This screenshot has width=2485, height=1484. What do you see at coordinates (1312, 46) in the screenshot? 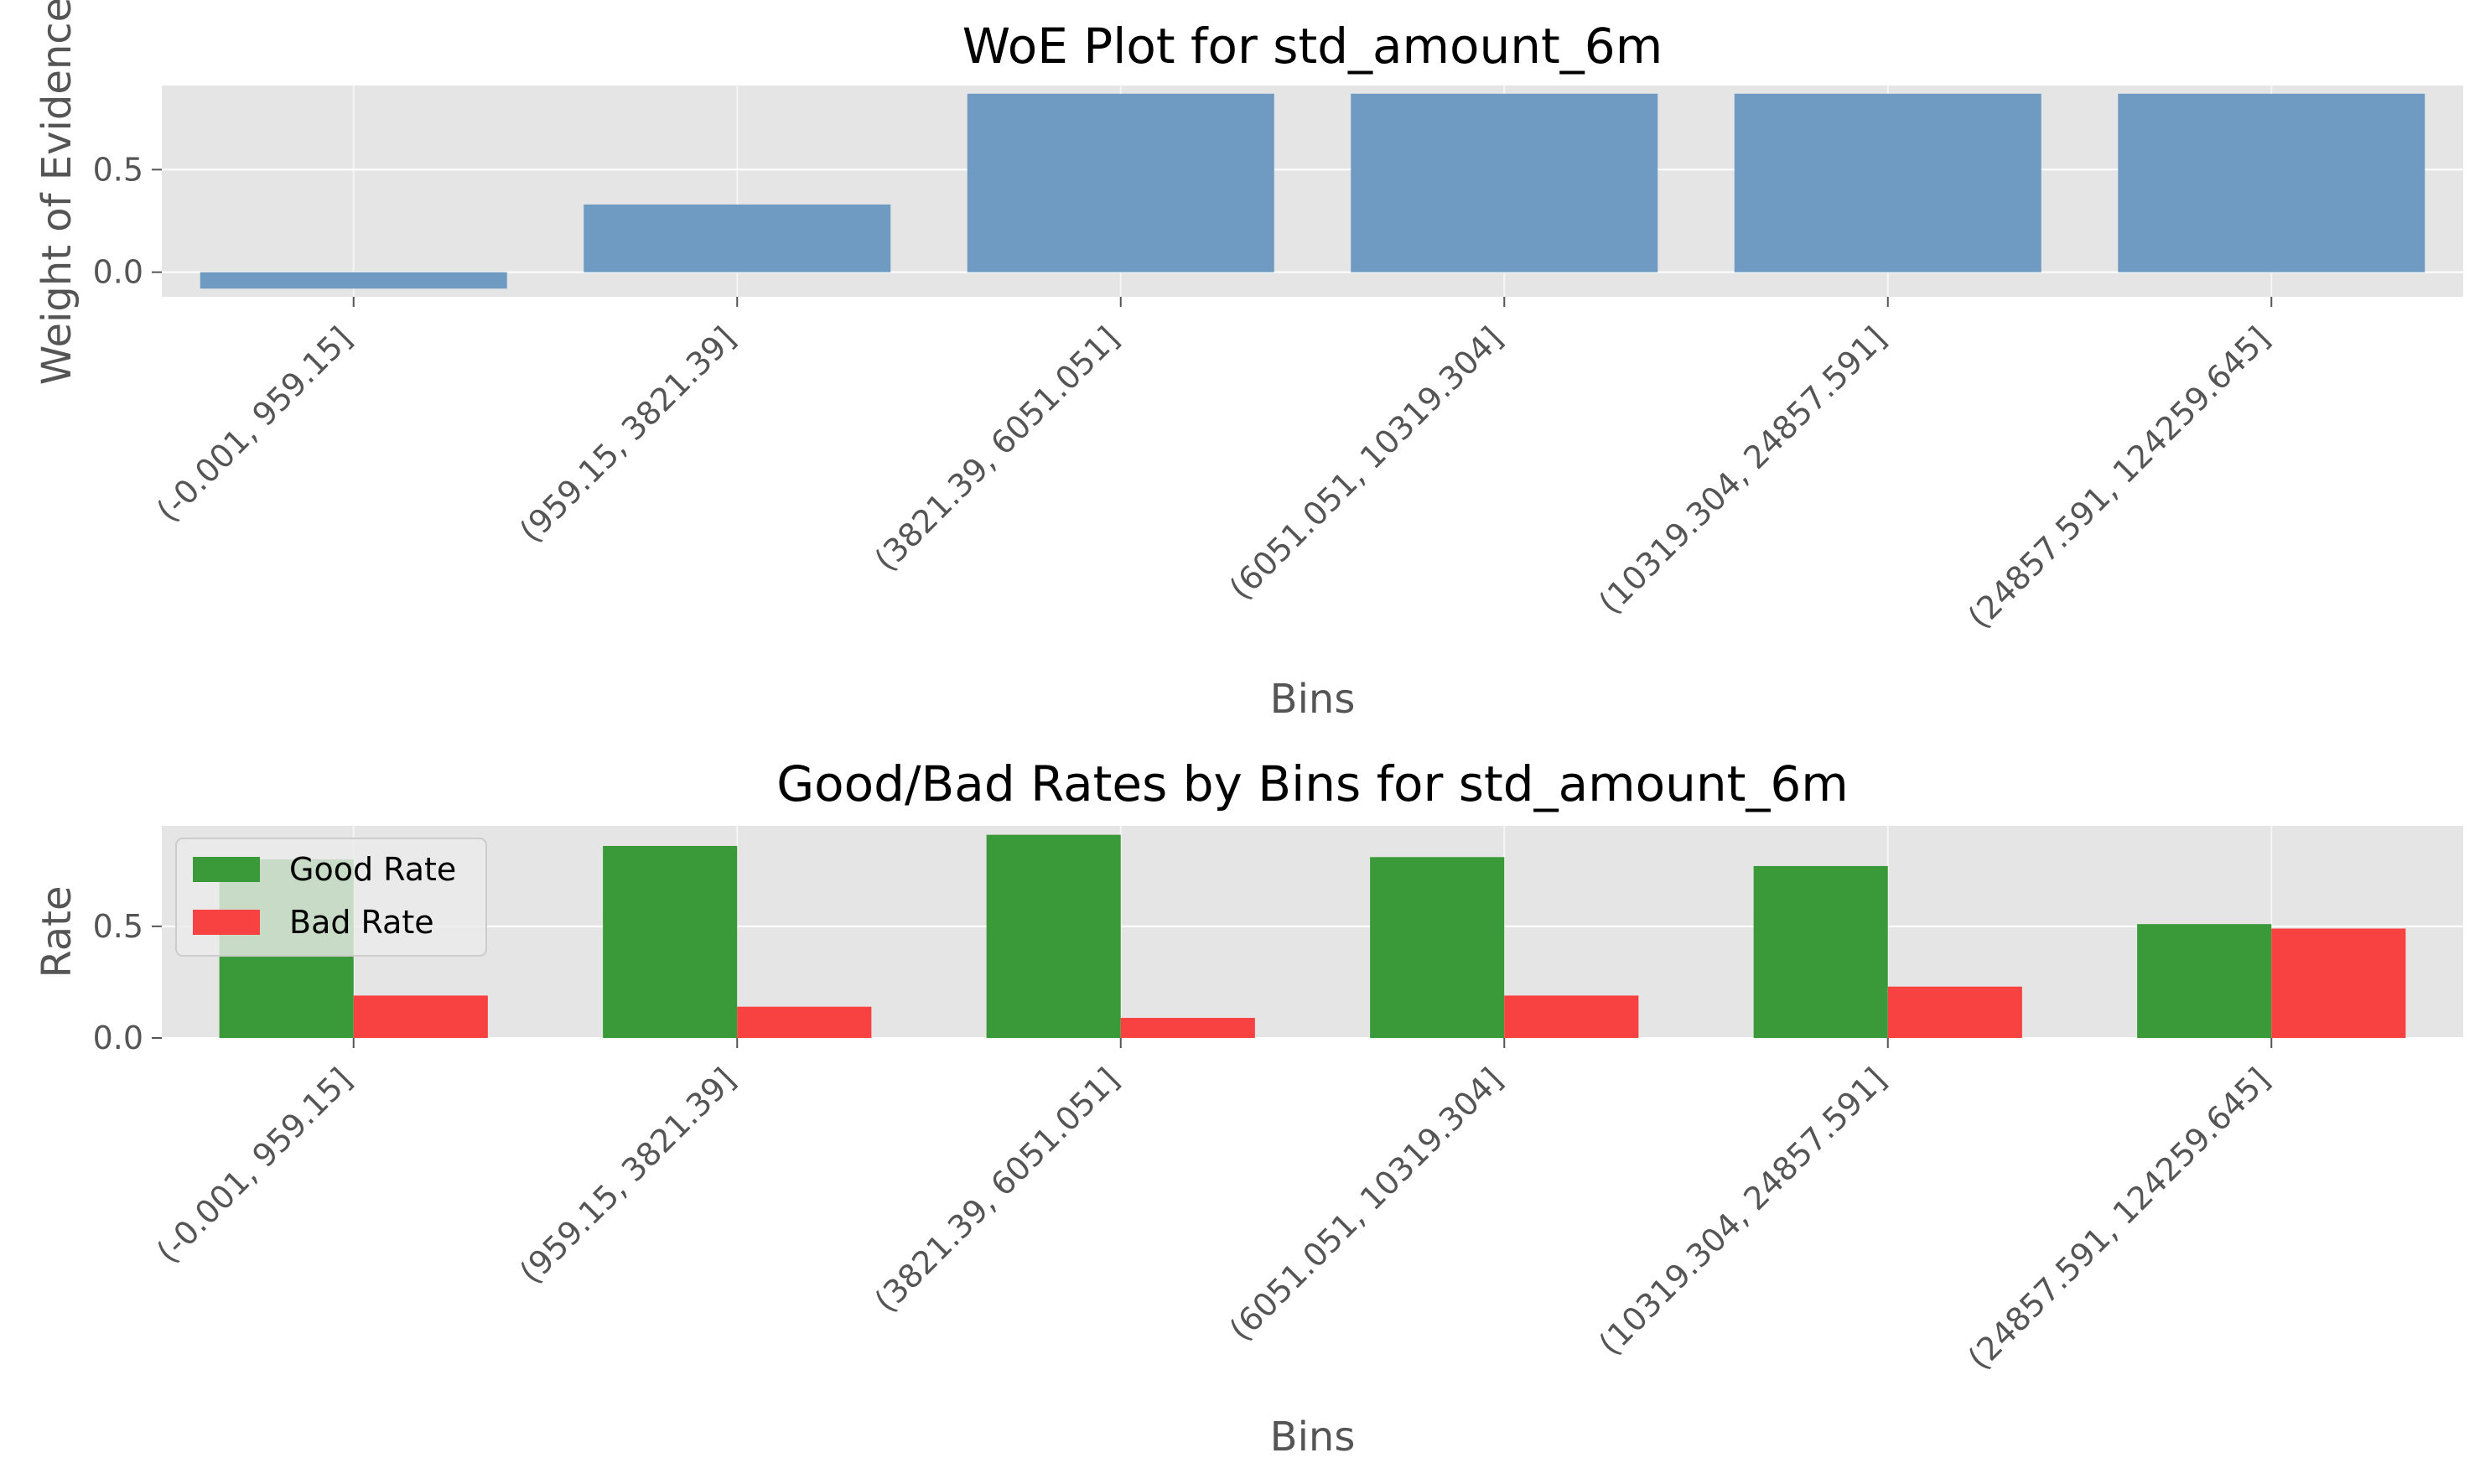
I see `woe-chart-title: WoE Plot for std_amount_6m` at bounding box center [1312, 46].